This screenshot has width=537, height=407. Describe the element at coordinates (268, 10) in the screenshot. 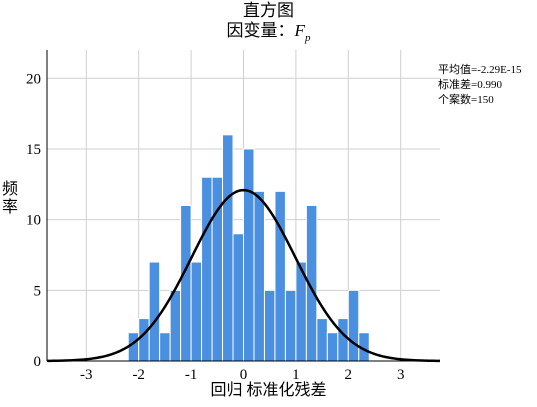

I see `chart-title: 直方图` at that location.